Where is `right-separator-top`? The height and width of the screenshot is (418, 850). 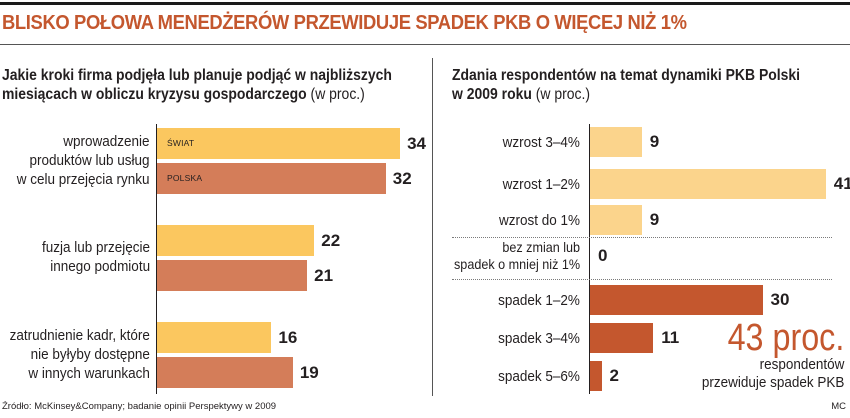
right-separator-top is located at coordinates (642, 237).